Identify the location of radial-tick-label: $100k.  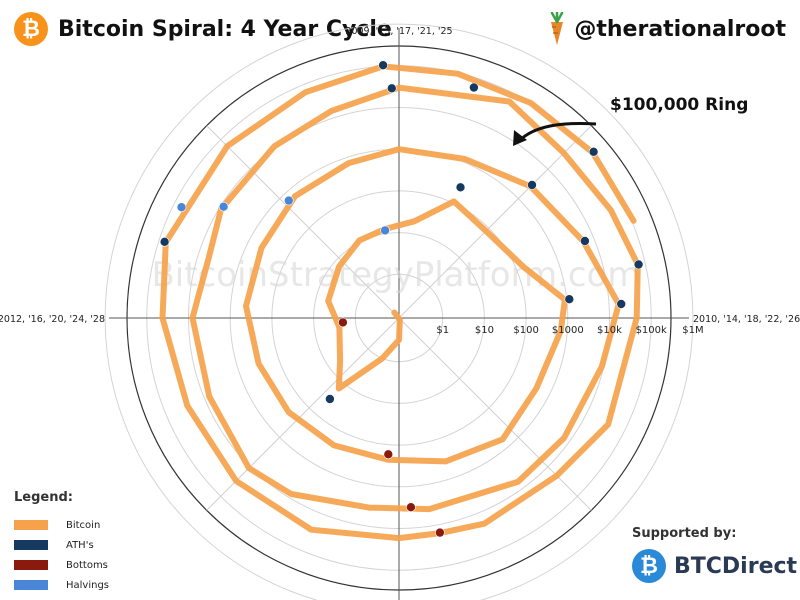
(651, 330).